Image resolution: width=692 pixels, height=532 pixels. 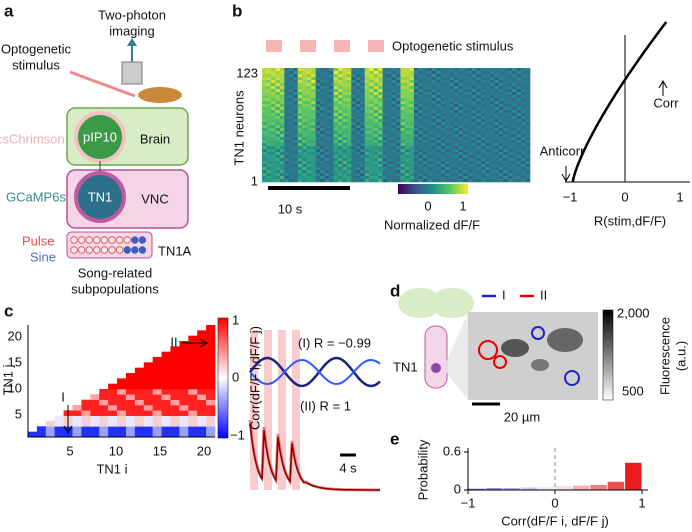 I want to click on fly, so click(x=160, y=95).